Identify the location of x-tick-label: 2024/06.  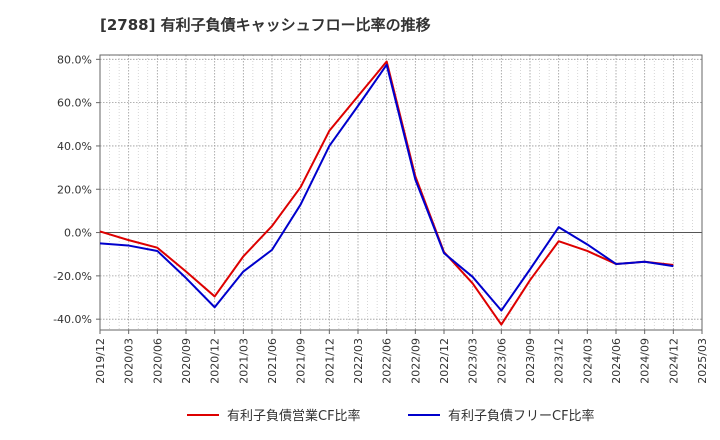
(616, 361).